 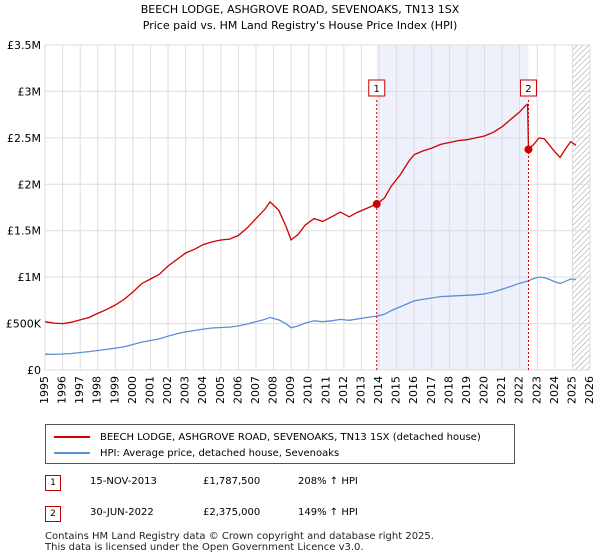 I want to click on x-tick-label: 2009, so click(x=290, y=390).